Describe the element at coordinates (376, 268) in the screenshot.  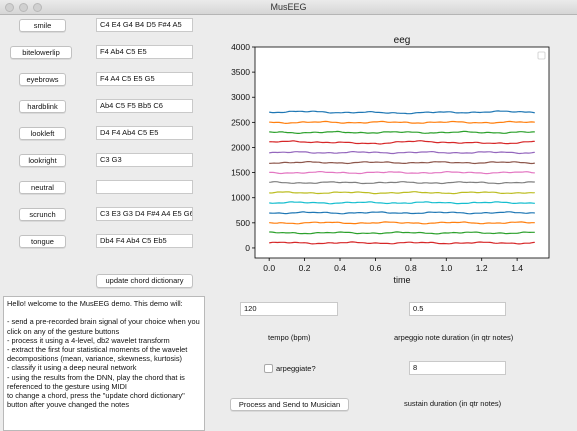
I see `x-tick-label: 0.6` at that location.